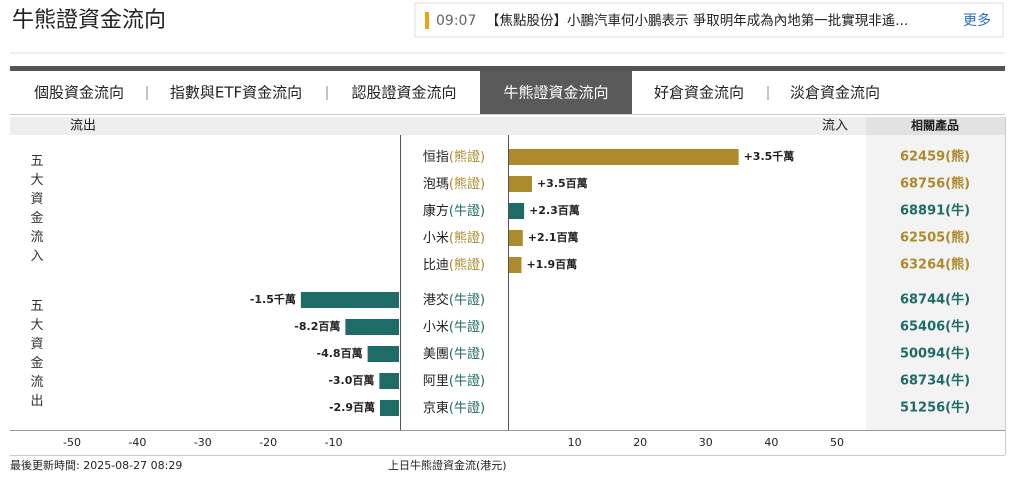 The width and height of the screenshot is (1009, 492). What do you see at coordinates (236, 93) in the screenshot?
I see `tab: 指數與ETF資金流向` at bounding box center [236, 93].